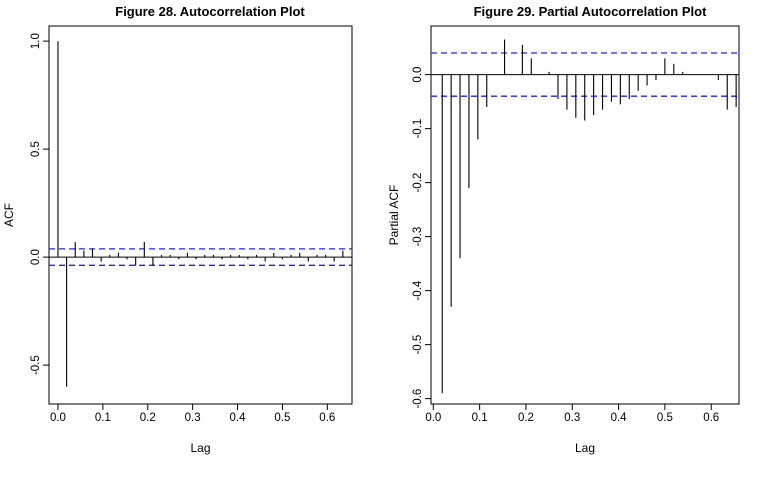 The width and height of the screenshot is (768, 479). What do you see at coordinates (591, 11) in the screenshot?
I see `chart-title: Figure 29. Partial Autocorrelation Plot` at bounding box center [591, 11].